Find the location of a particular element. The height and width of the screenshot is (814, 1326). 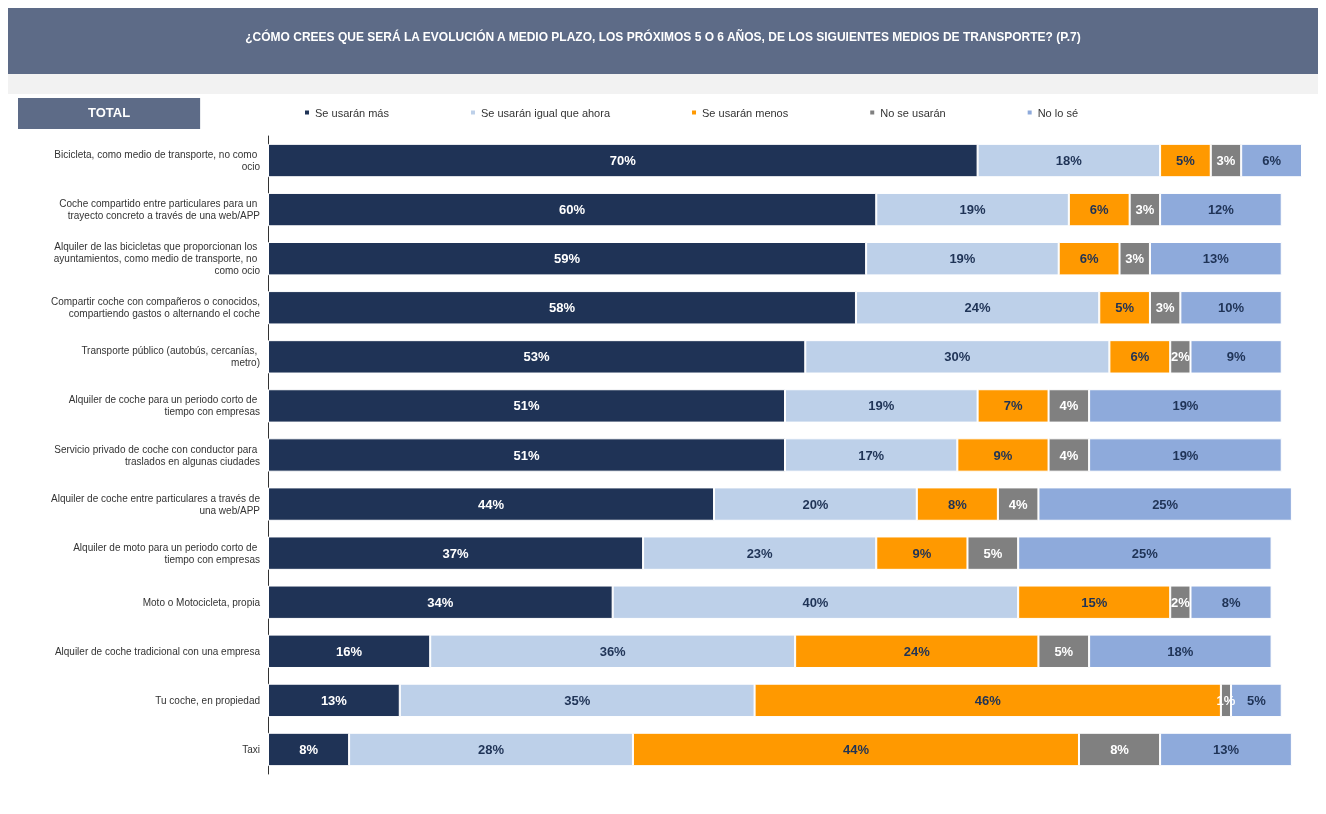

data-label: 35% is located at coordinates (577, 700).